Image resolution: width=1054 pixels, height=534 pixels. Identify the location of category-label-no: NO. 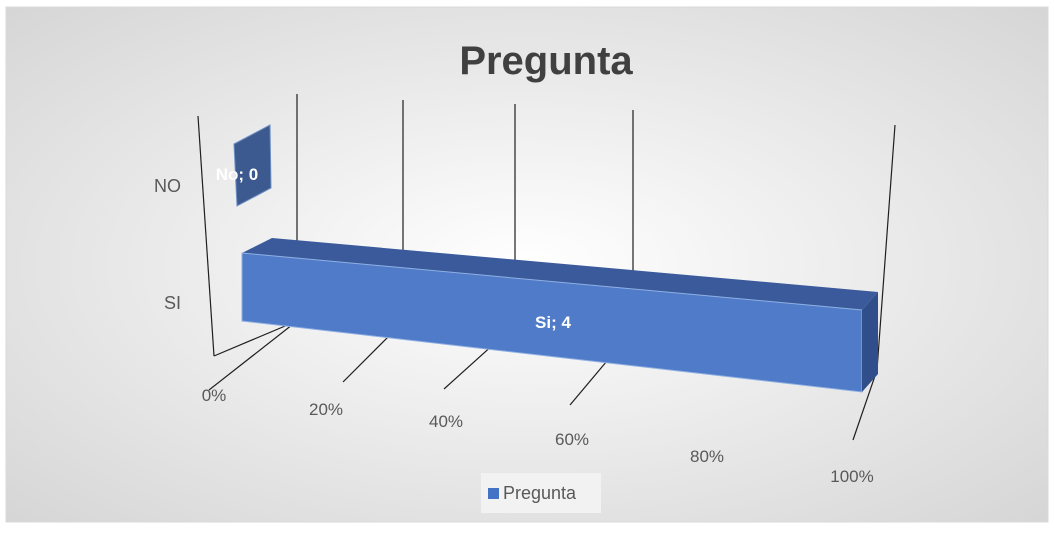
(167, 186).